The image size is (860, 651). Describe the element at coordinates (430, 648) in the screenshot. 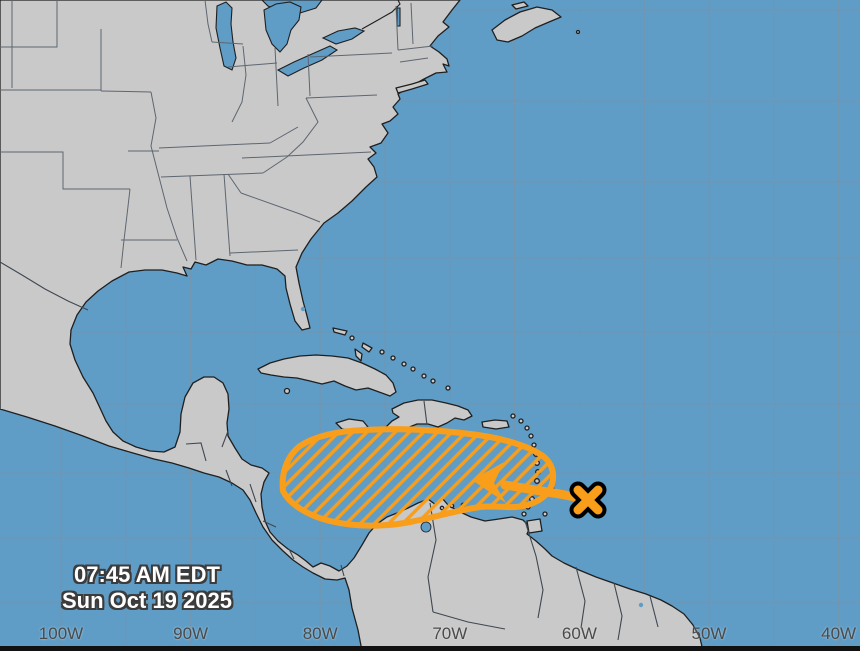

I see `map-bottom-border` at that location.